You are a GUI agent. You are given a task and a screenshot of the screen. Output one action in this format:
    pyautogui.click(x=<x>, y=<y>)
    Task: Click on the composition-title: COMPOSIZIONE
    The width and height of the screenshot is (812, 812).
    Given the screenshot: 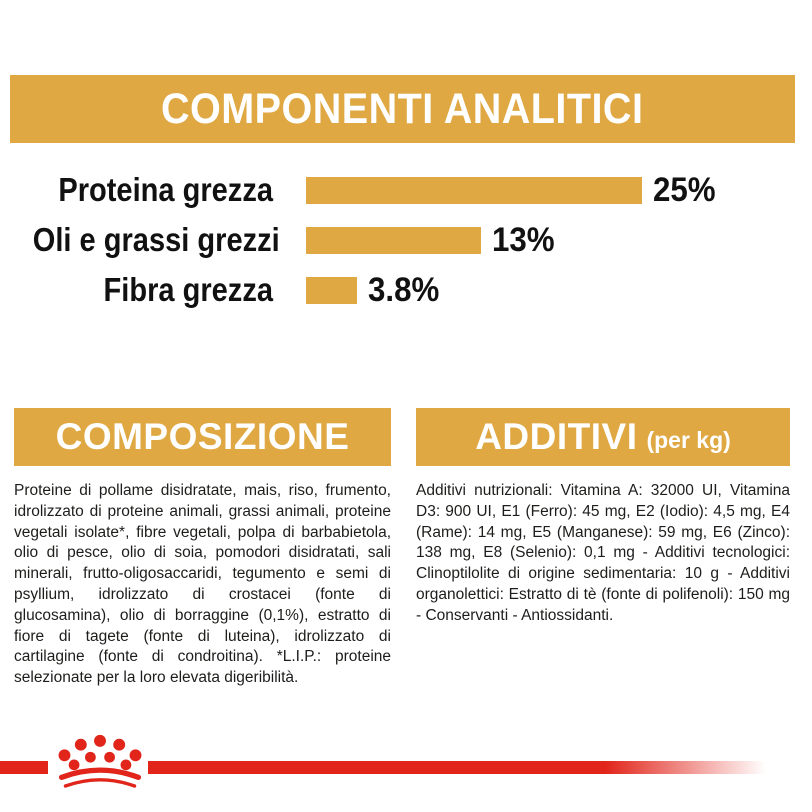 What is the action you would take?
    pyautogui.click(x=202, y=436)
    